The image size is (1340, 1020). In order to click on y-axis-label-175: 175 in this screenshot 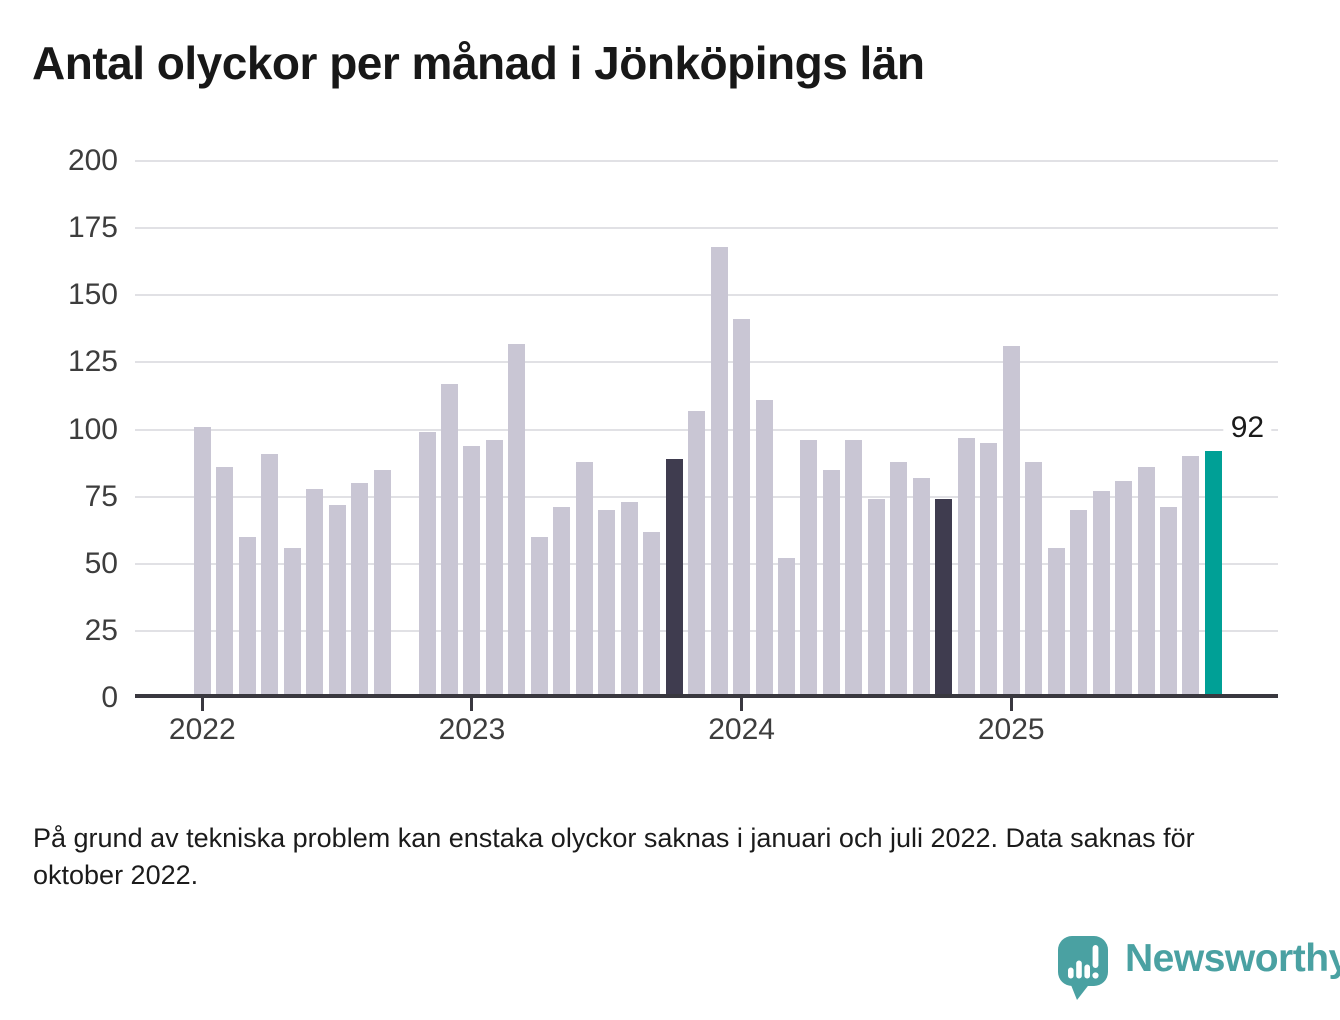, I will do `click(92, 228)`.